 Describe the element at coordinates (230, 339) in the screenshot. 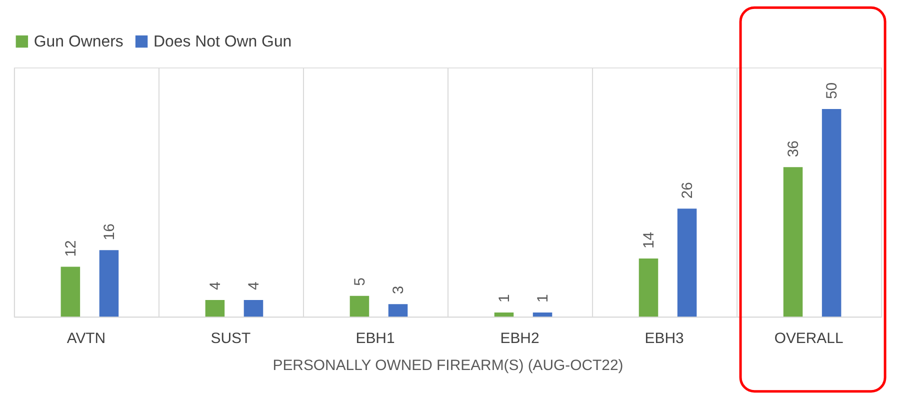

I see `x-tick-label: SUST` at that location.